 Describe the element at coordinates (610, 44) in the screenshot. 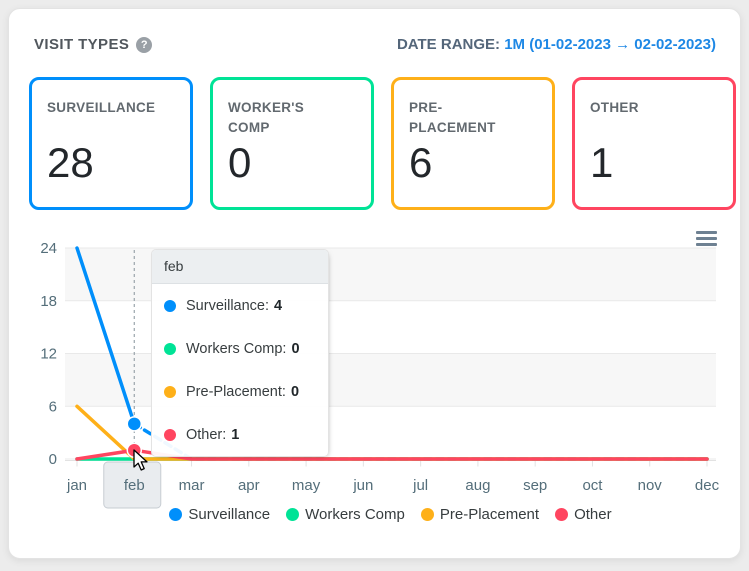

I see `date-range-value: 1M (01-02-2023 → 02-02-2023)` at that location.